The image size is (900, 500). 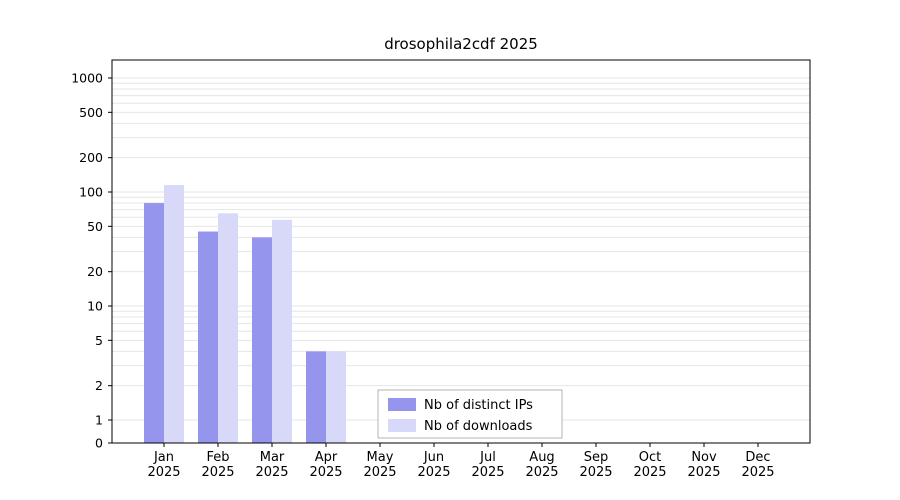 What do you see at coordinates (596, 457) in the screenshot?
I see `x-tick-label-month: Sep` at bounding box center [596, 457].